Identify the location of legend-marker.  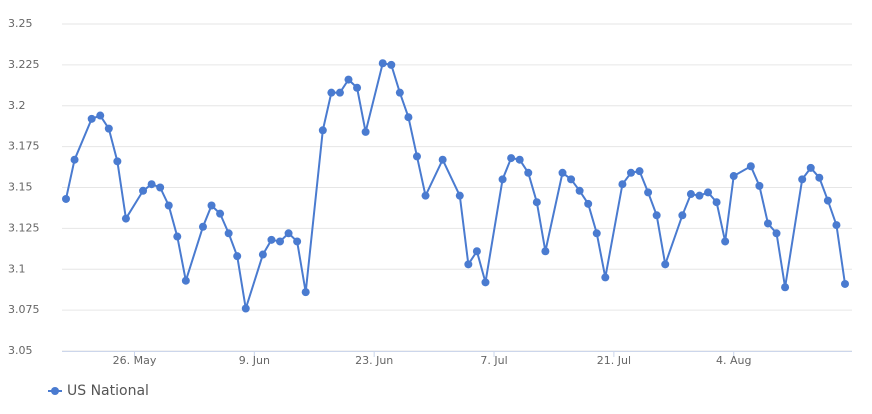
(55, 391).